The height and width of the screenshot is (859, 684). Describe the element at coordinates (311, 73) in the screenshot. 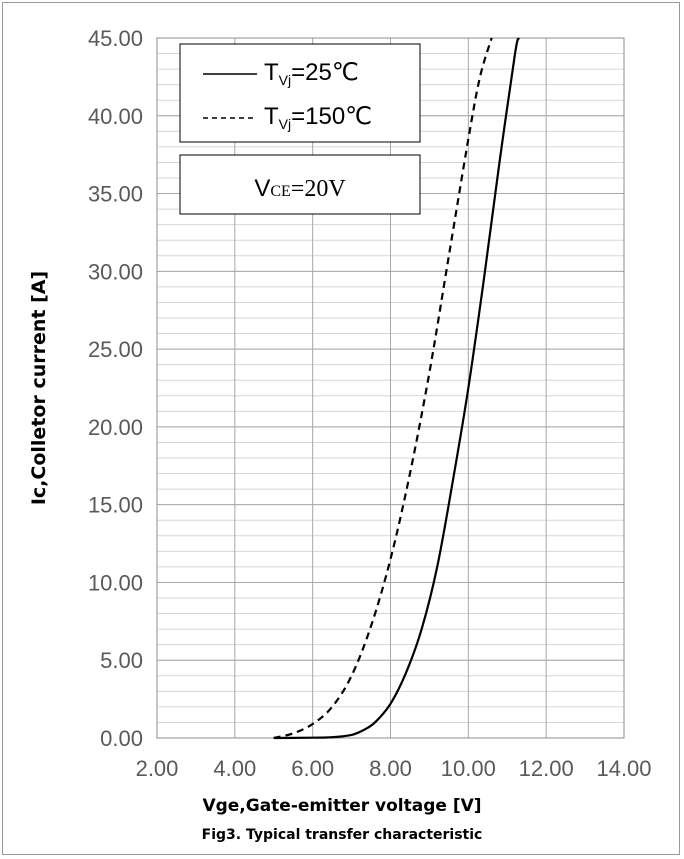

I see `legend-entry-label: TVj=25℃` at that location.